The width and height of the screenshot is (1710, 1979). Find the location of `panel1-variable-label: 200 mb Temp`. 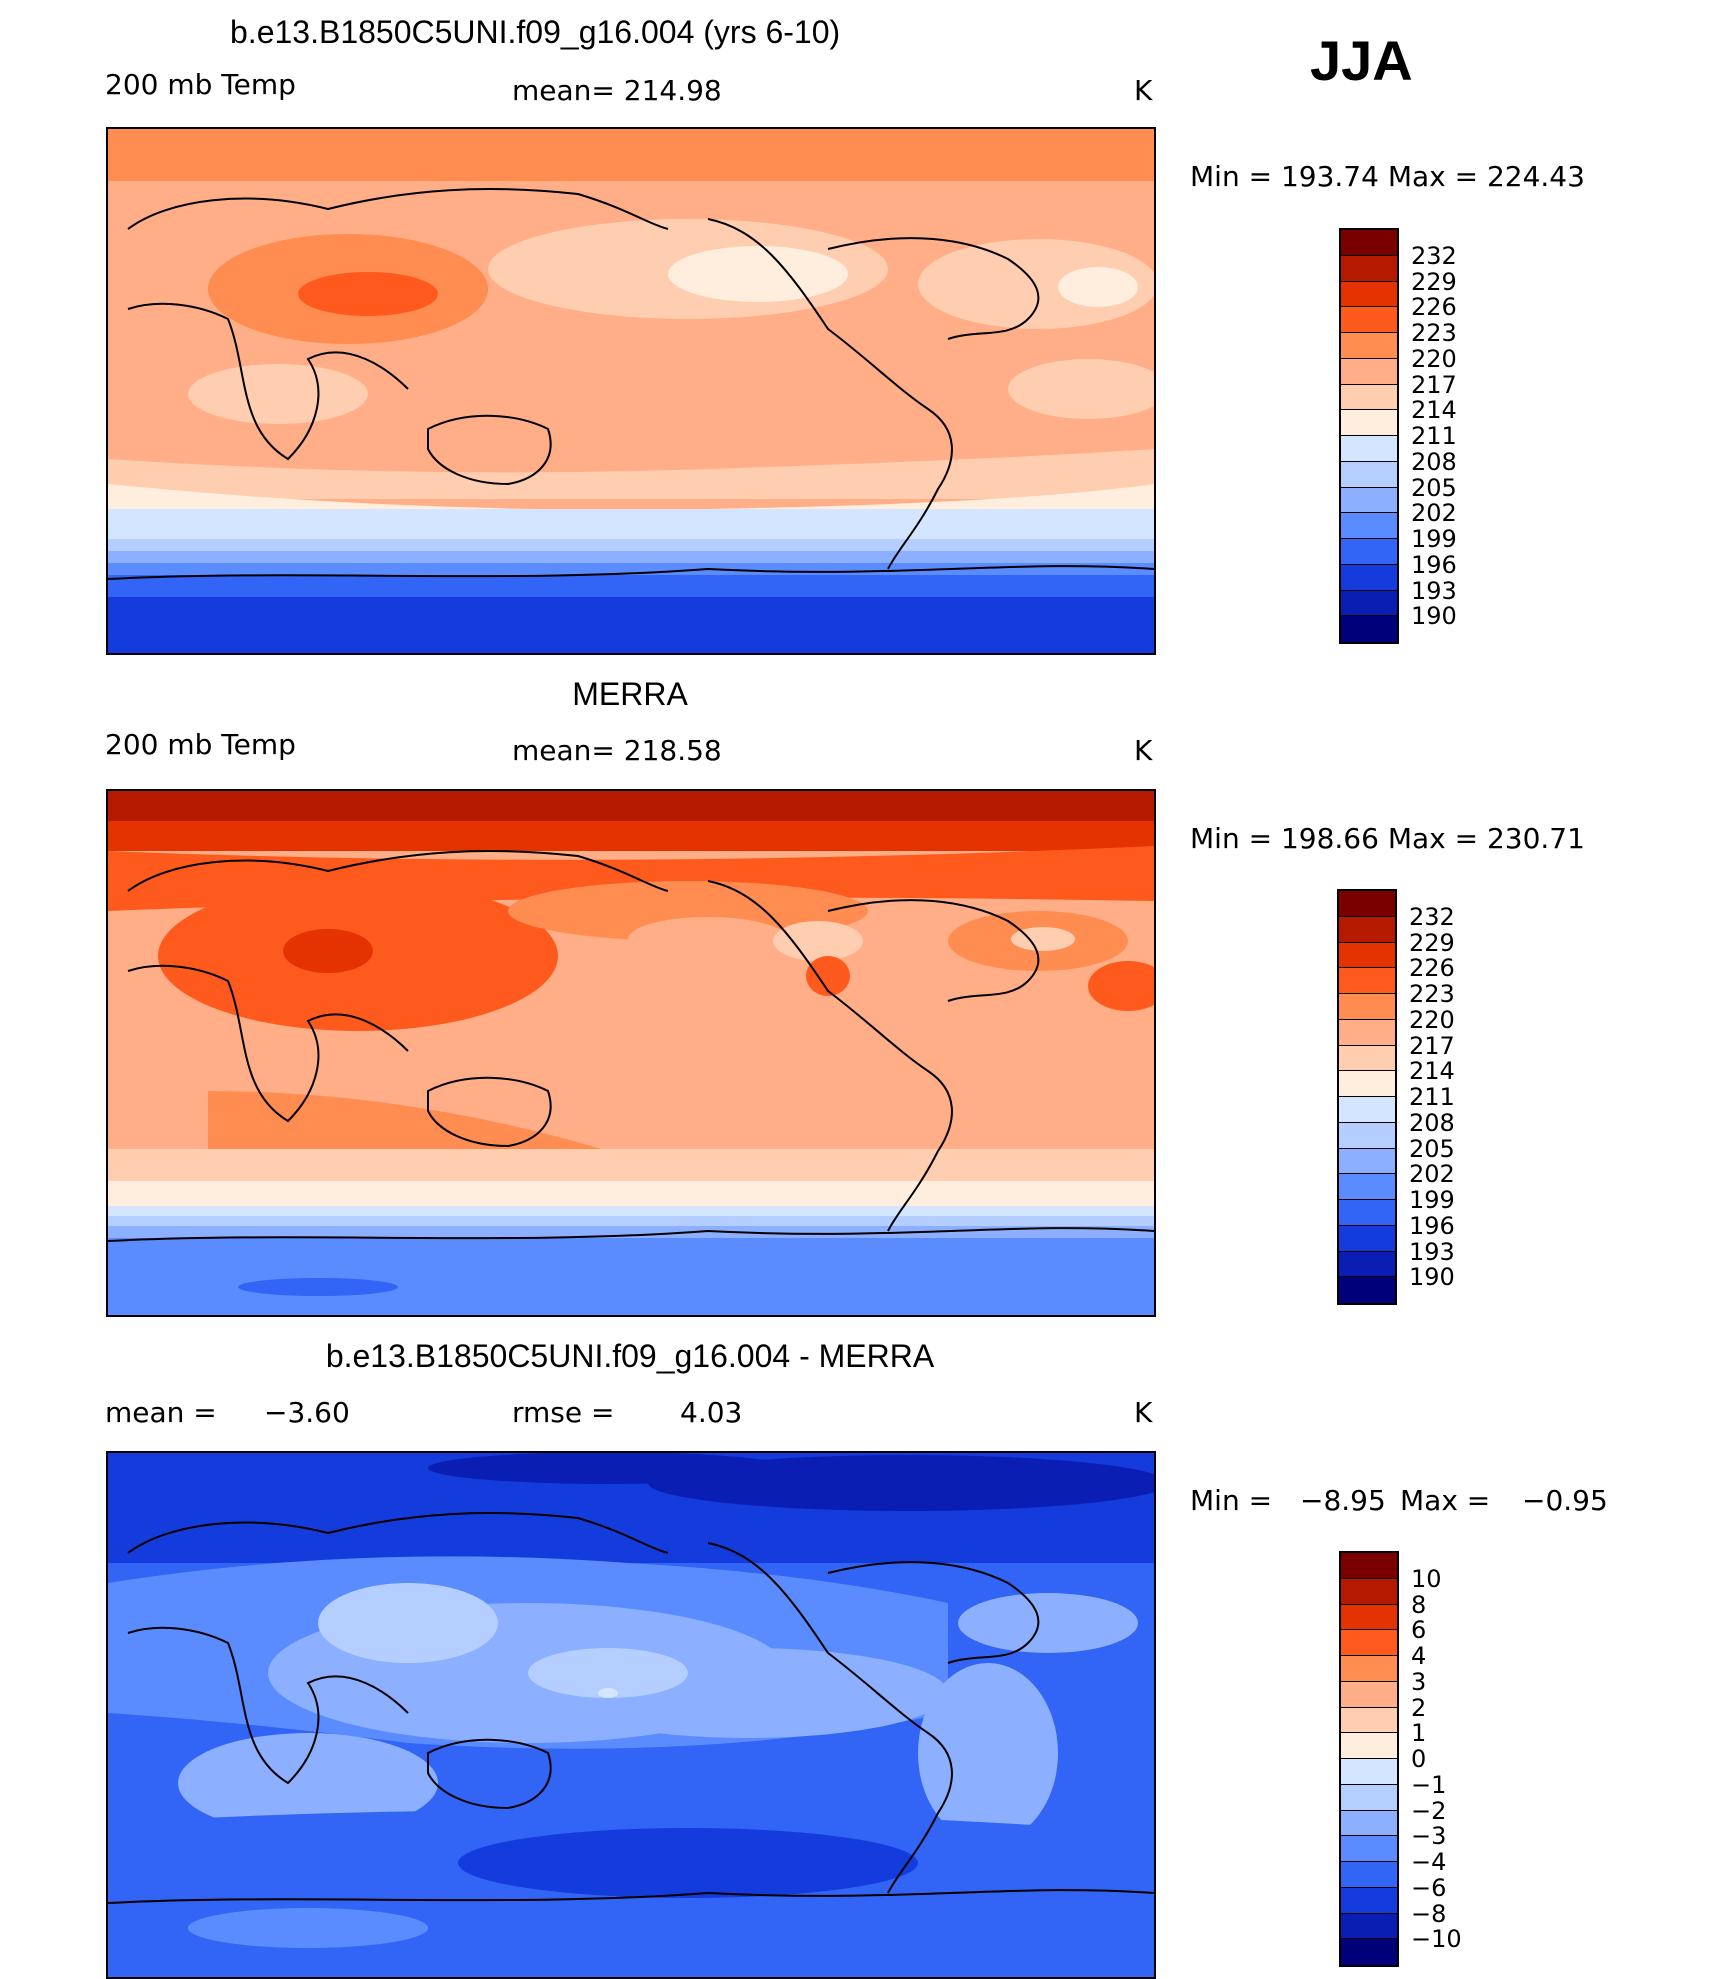

panel1-variable-label: 200 mb Temp is located at coordinates (200, 84).